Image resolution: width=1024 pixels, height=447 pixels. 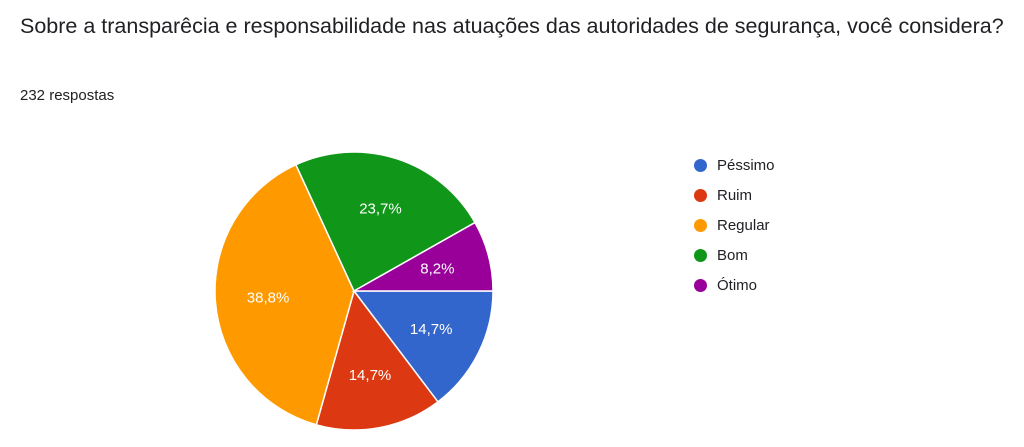 I want to click on legend-item: Ótimo, so click(x=734, y=285).